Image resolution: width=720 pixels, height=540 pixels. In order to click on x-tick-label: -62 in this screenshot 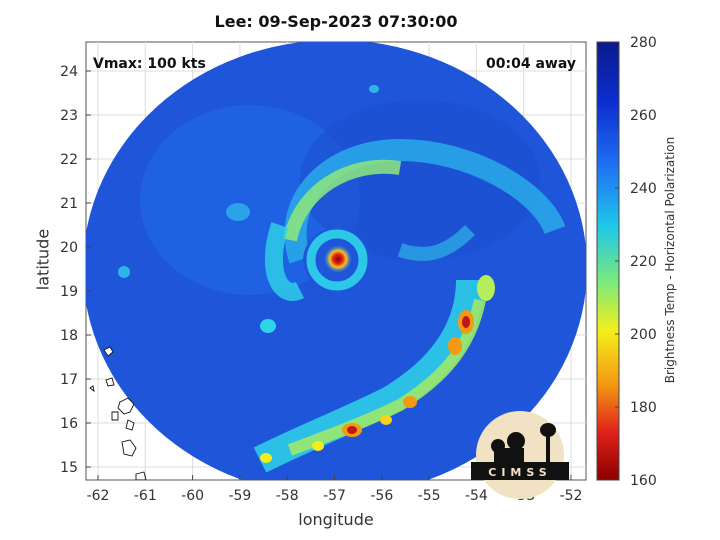, I will do `click(98, 496)`.